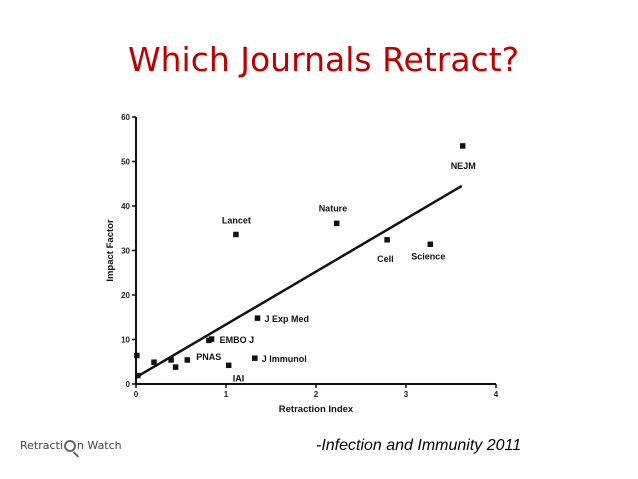  What do you see at coordinates (41, 445) in the screenshot?
I see `logo-text-left: Retracti` at bounding box center [41, 445].